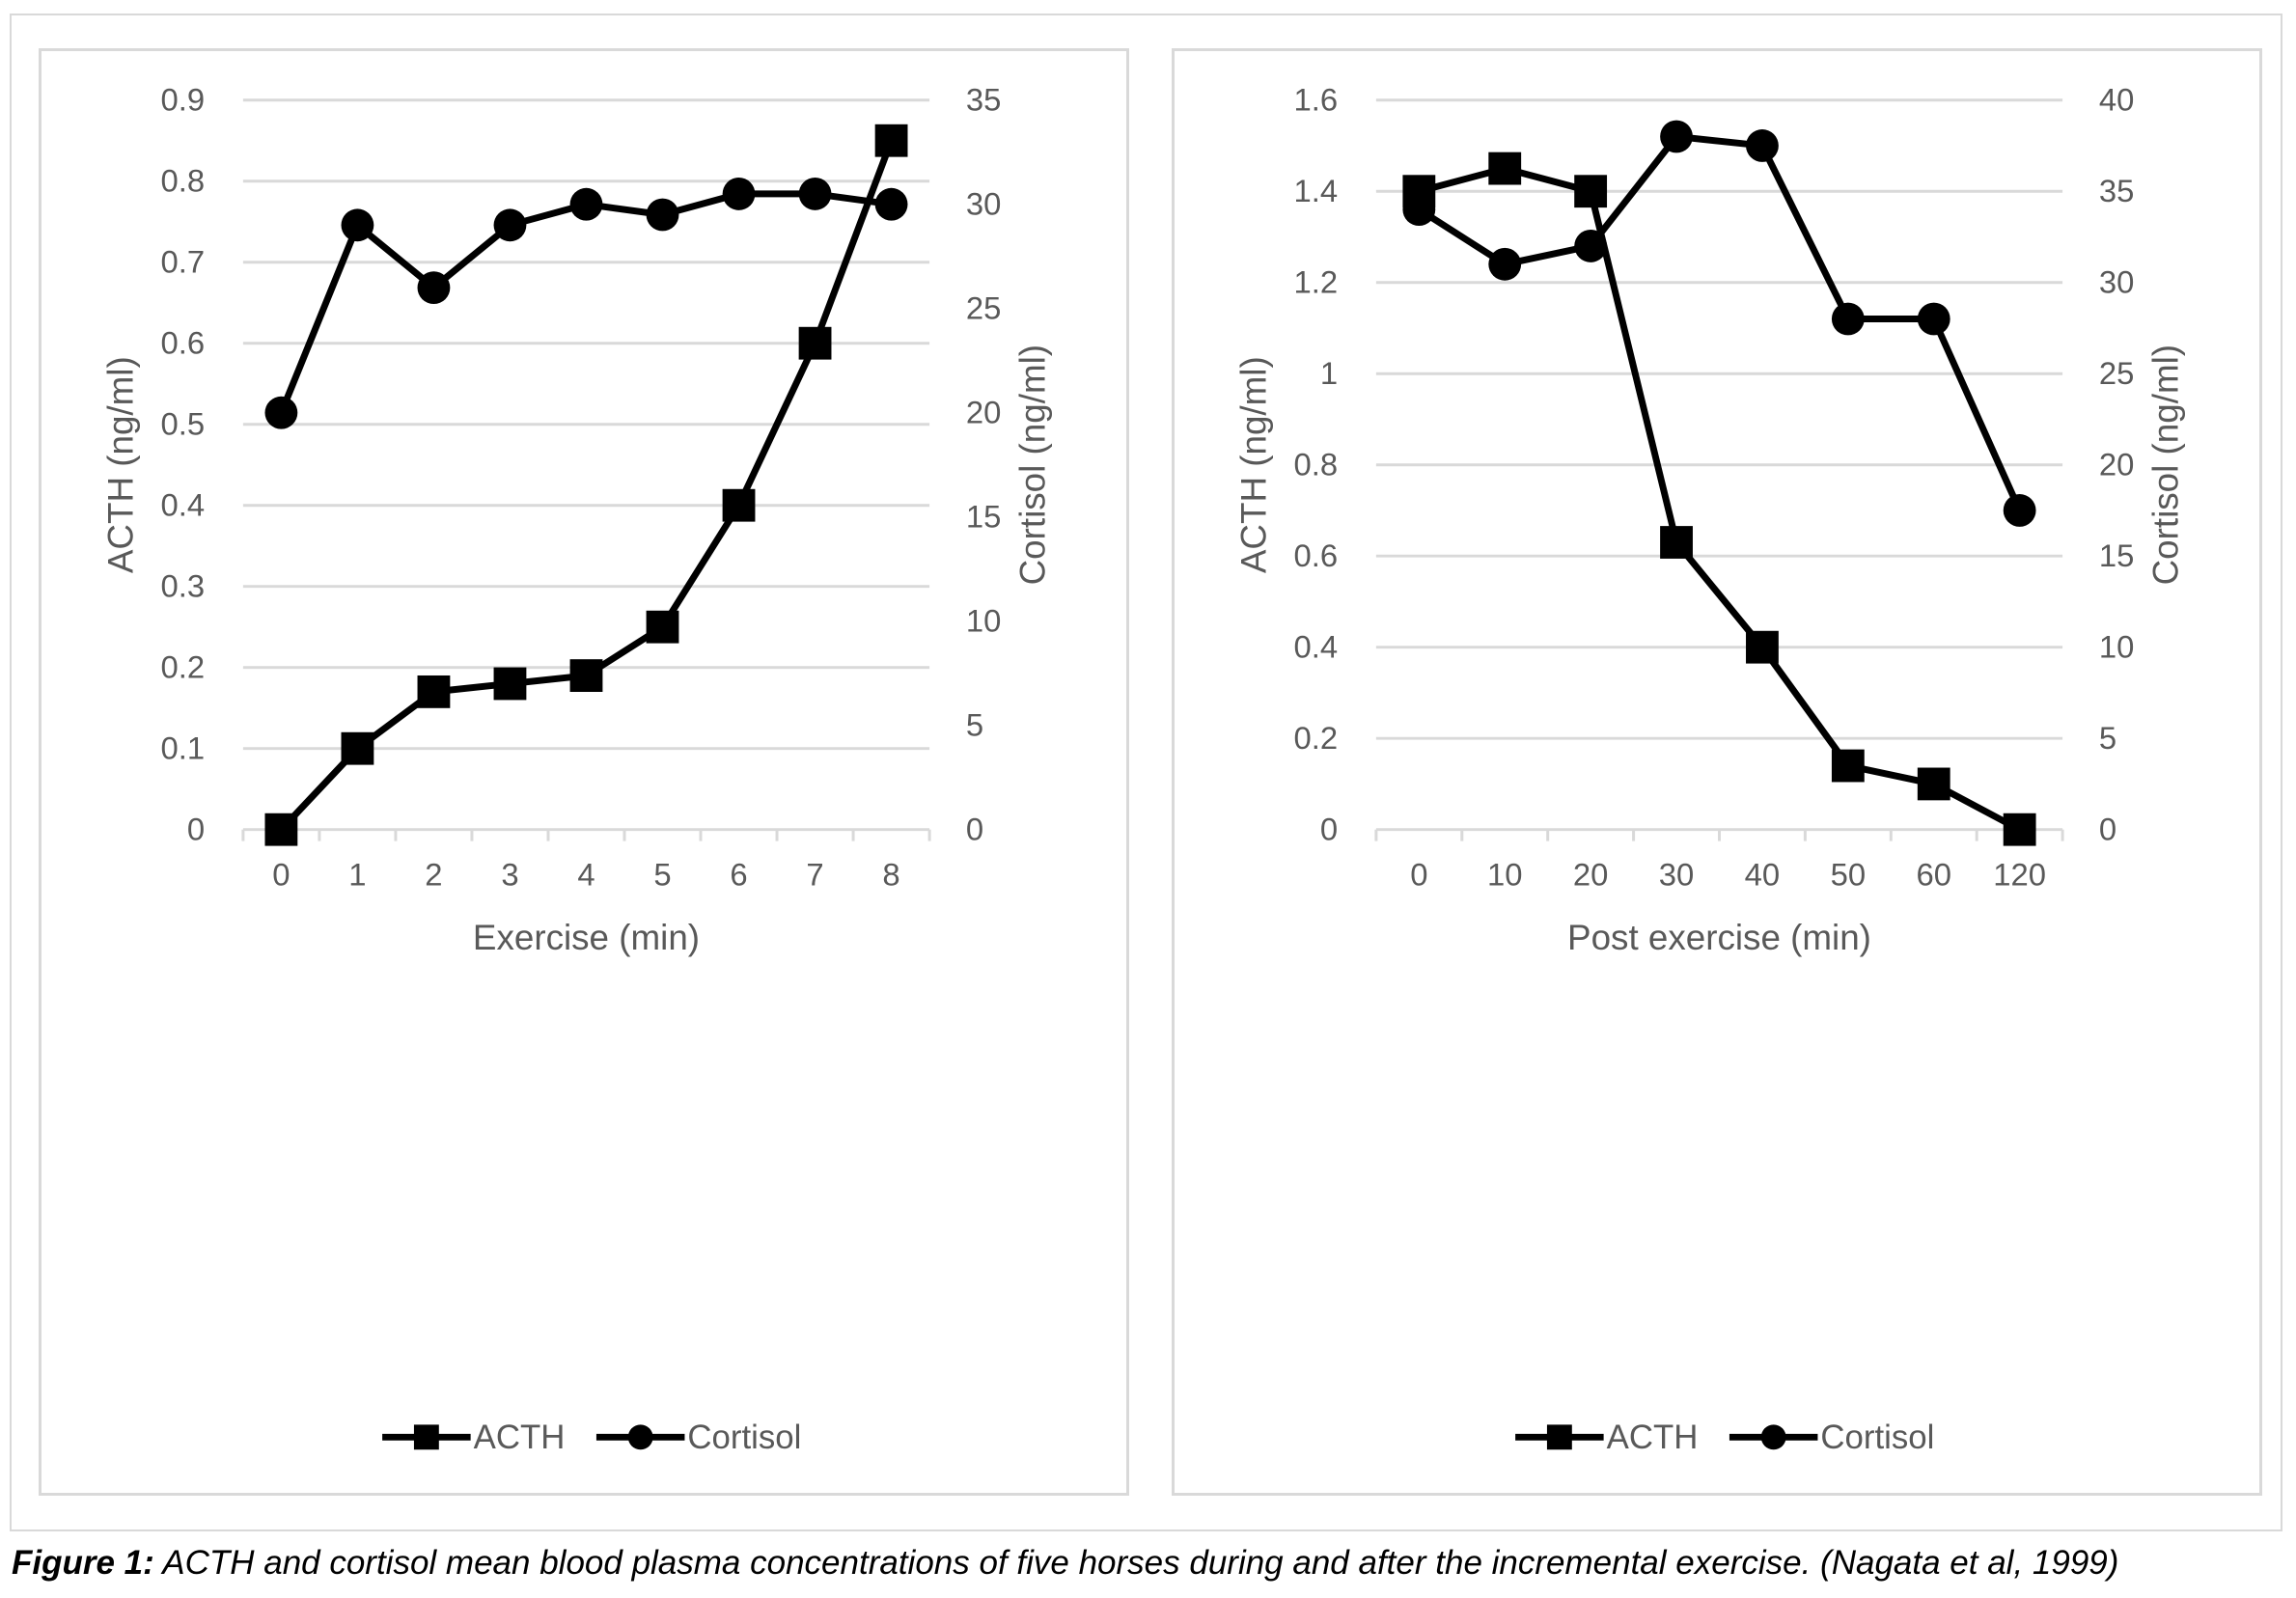 The width and height of the screenshot is (2296, 1598). I want to click on y-tick-label: 1, so click(1329, 373).